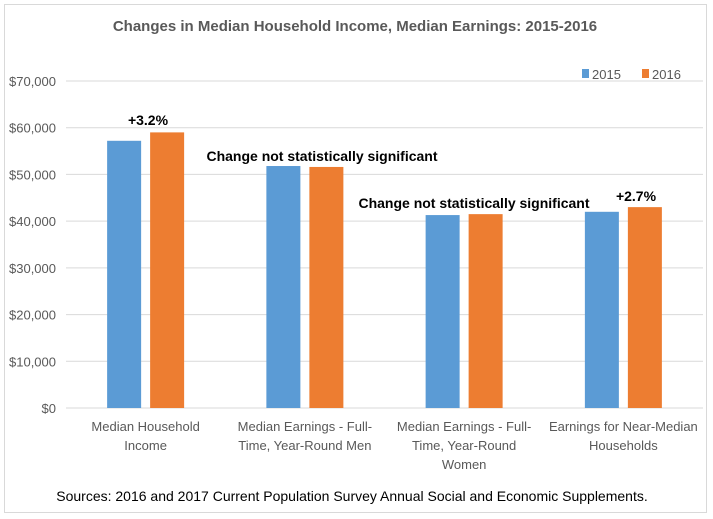 Image resolution: width=713 pixels, height=519 pixels. Describe the element at coordinates (32, 81) in the screenshot. I see `y-tick-label: $70,000` at that location.